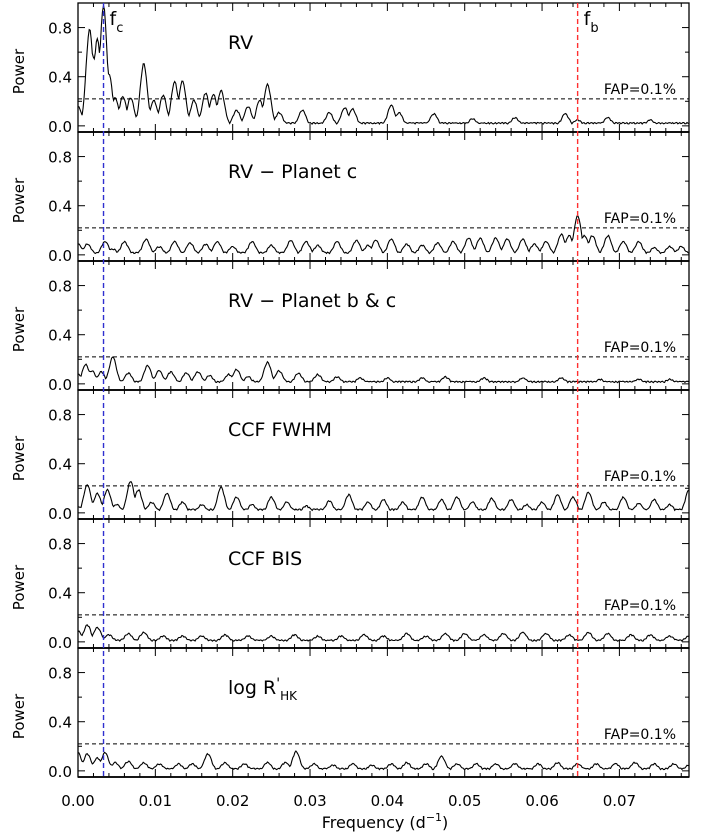 Image resolution: width=708 pixels, height=839 pixels. I want to click on panel-title-prime: ', so click(278, 684).